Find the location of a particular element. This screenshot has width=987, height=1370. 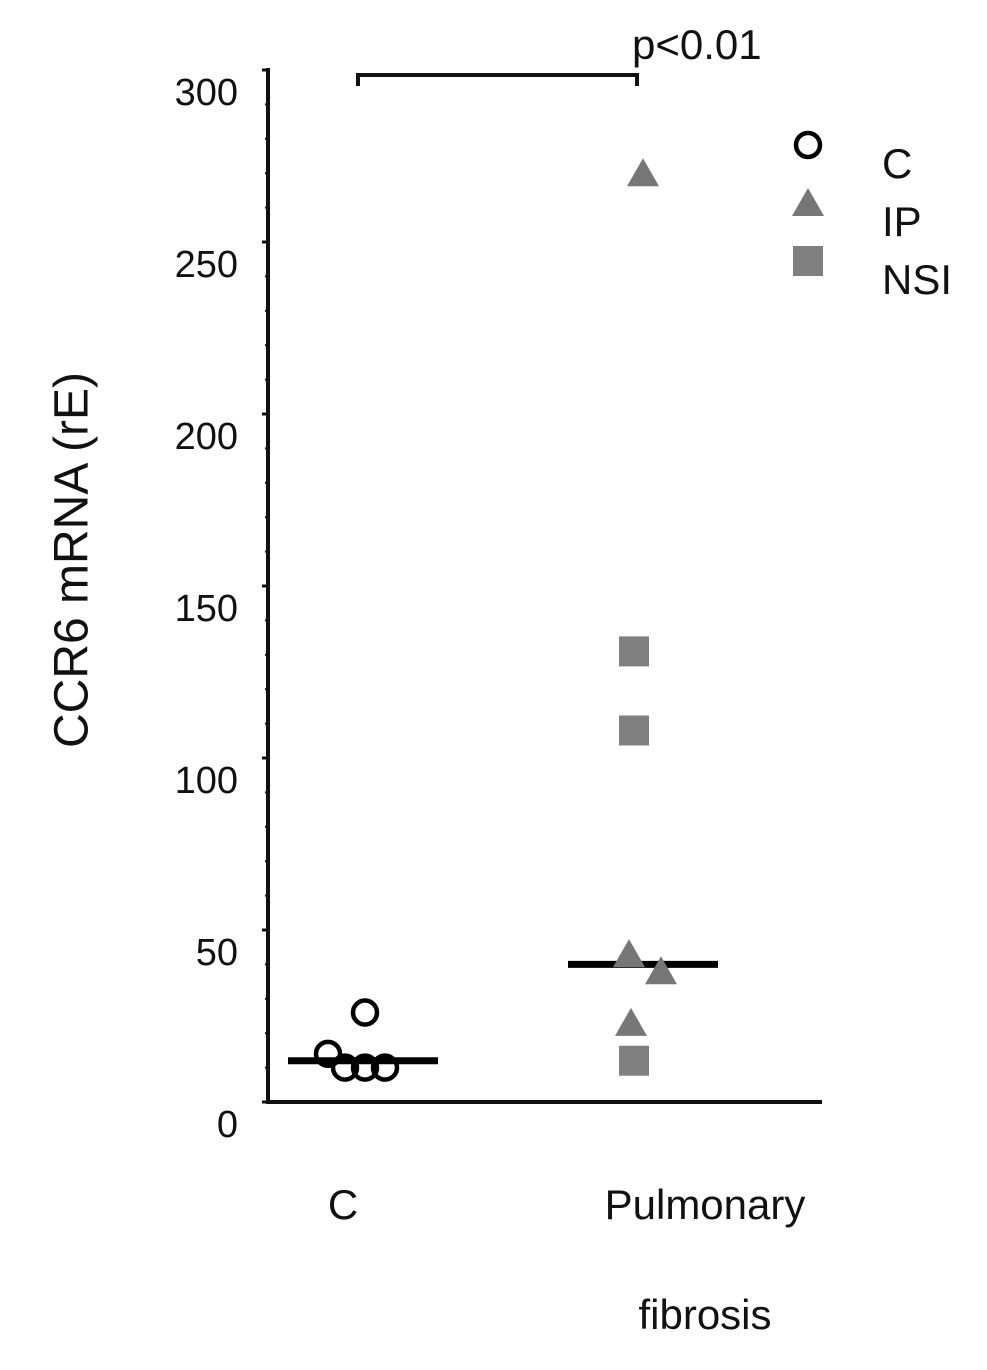

y-tick-label: 50 is located at coordinates (217, 953).